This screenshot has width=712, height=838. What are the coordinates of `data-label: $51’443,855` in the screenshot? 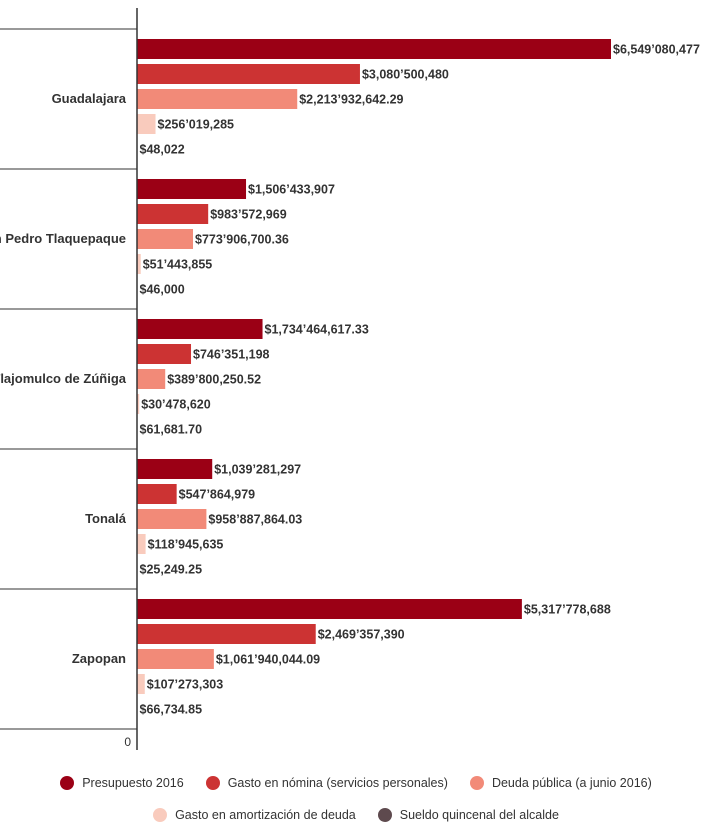 It's located at (178, 265).